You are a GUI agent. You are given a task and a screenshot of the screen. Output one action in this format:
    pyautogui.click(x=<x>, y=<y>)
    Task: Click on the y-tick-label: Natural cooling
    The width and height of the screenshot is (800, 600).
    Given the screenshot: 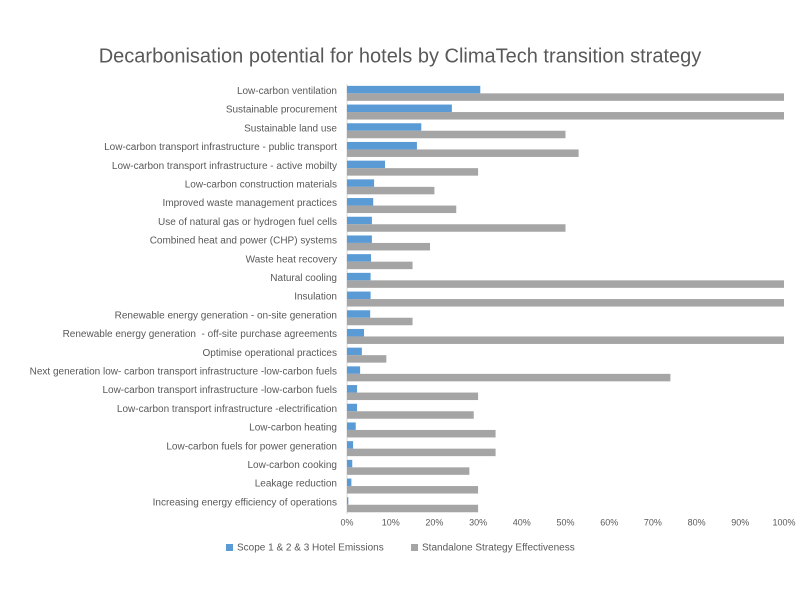 What is the action you would take?
    pyautogui.click(x=303, y=278)
    